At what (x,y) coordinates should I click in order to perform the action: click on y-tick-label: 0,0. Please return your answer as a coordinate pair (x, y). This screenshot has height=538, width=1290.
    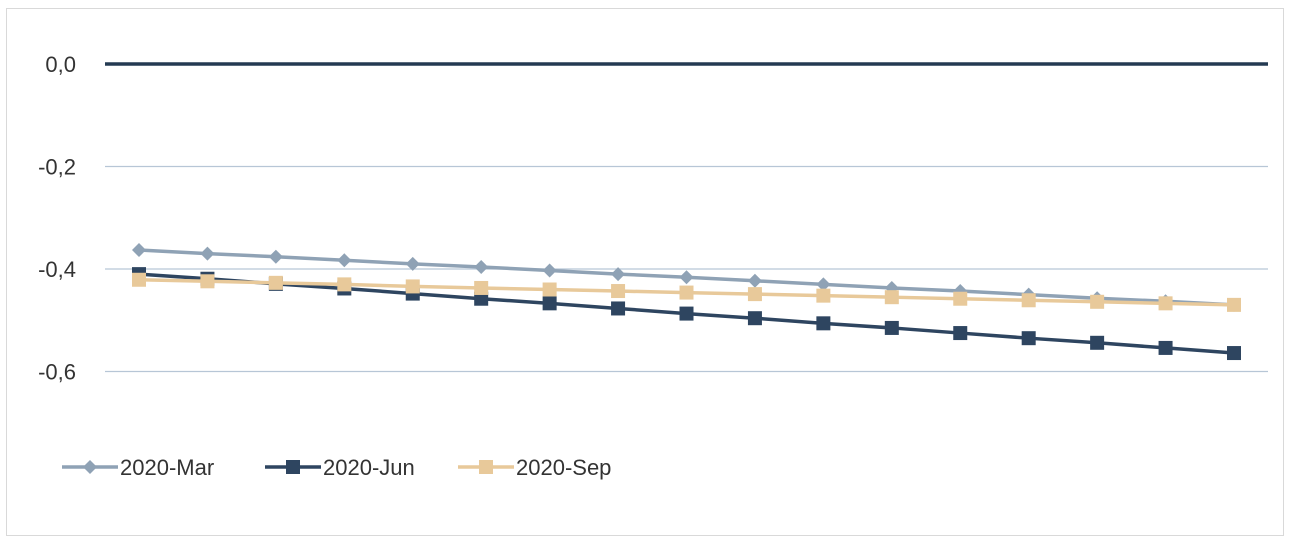
    Looking at the image, I should click on (60, 64).